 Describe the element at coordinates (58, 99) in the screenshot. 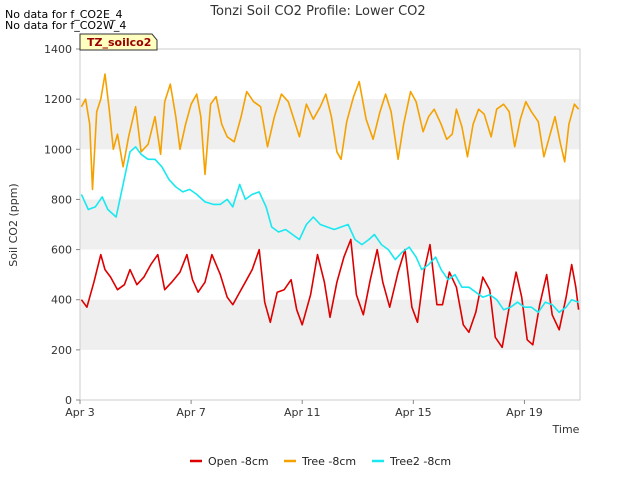

I see `y-tick-label: 1200` at that location.